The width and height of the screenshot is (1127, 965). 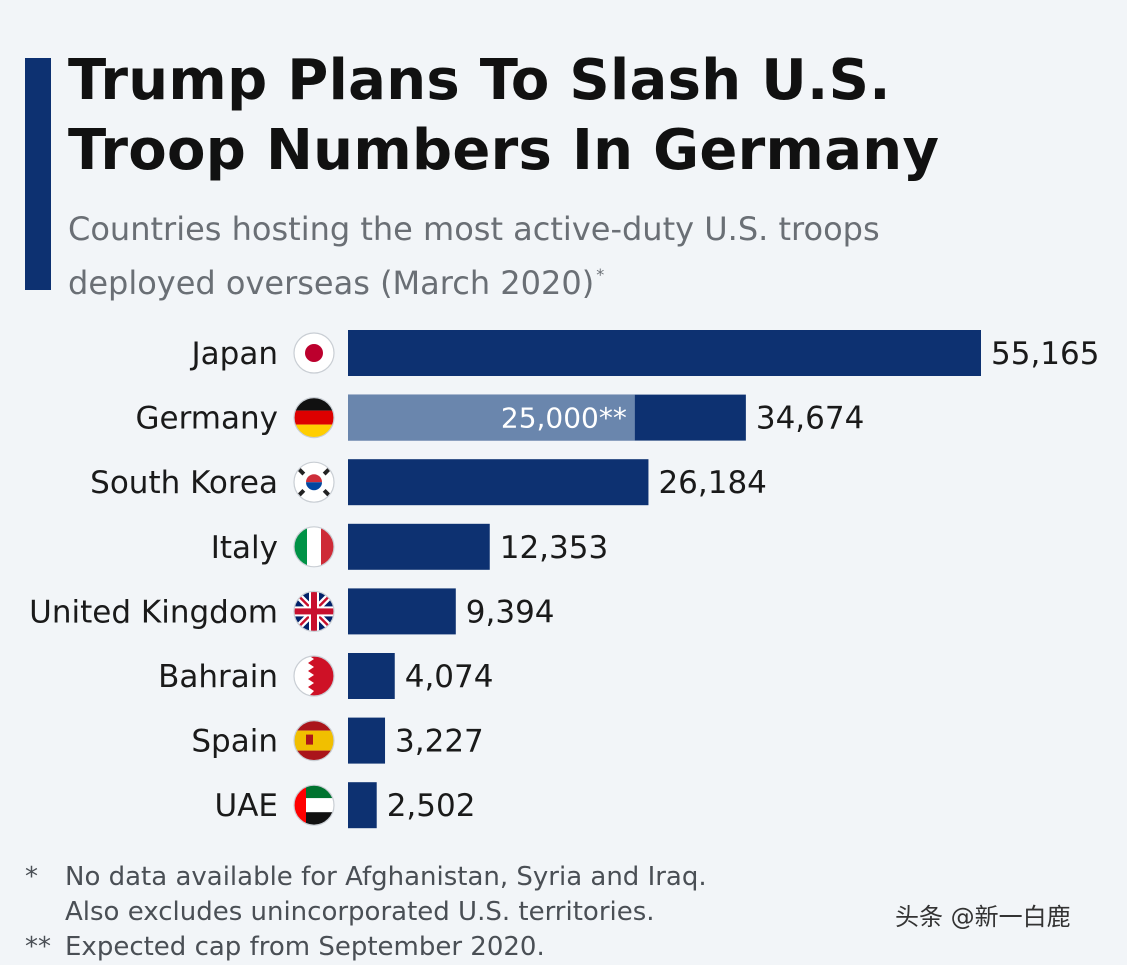 What do you see at coordinates (218, 677) in the screenshot?
I see `category-label-bahrain: Bahrain` at bounding box center [218, 677].